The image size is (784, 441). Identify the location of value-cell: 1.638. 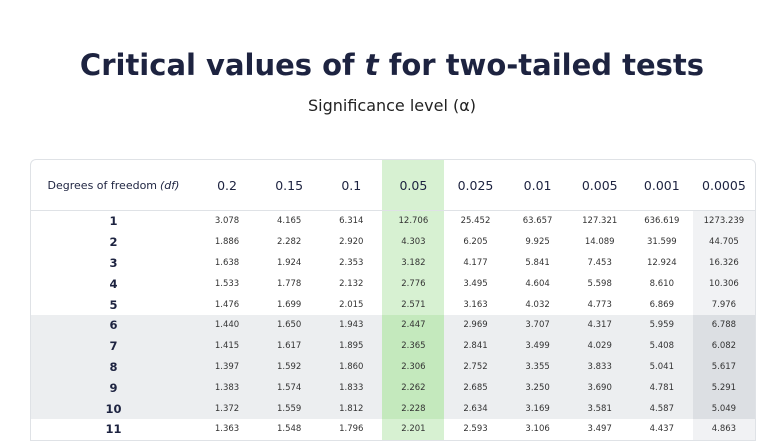
(227, 262).